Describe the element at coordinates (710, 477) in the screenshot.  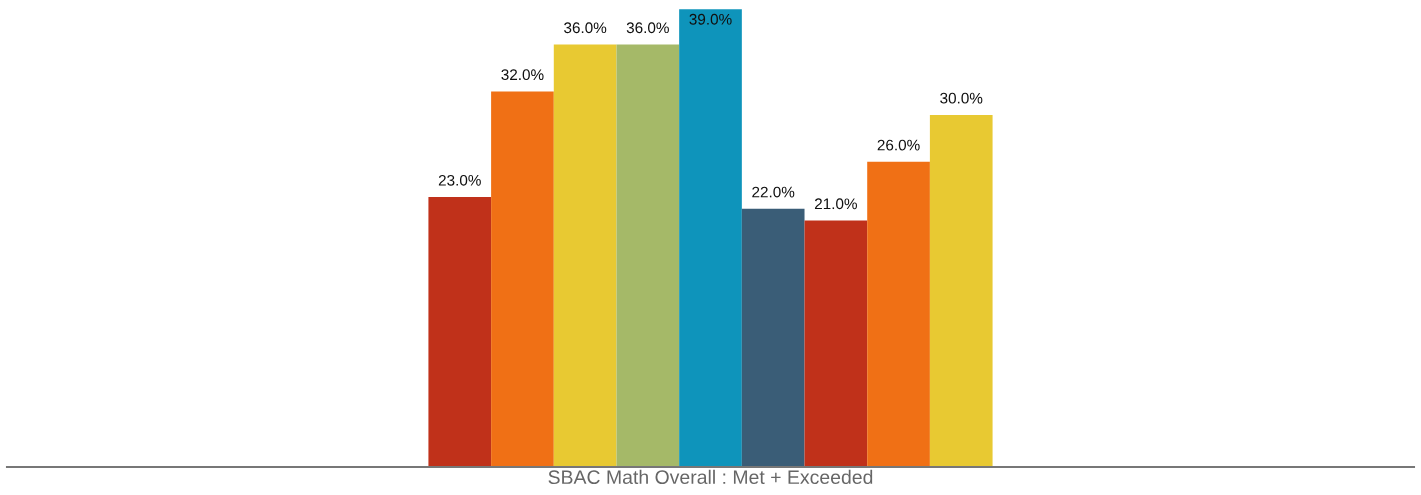
I see `x-axis-title: SBAC Math Overall : Met + Exceeded` at that location.